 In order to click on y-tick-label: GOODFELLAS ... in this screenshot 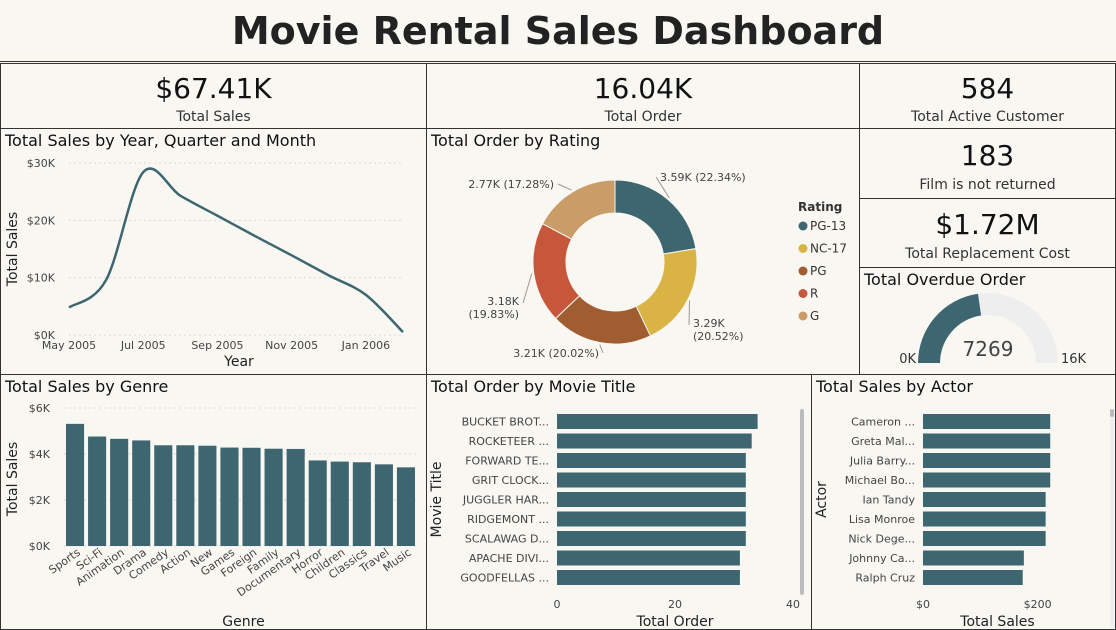, I will do `click(504, 578)`.